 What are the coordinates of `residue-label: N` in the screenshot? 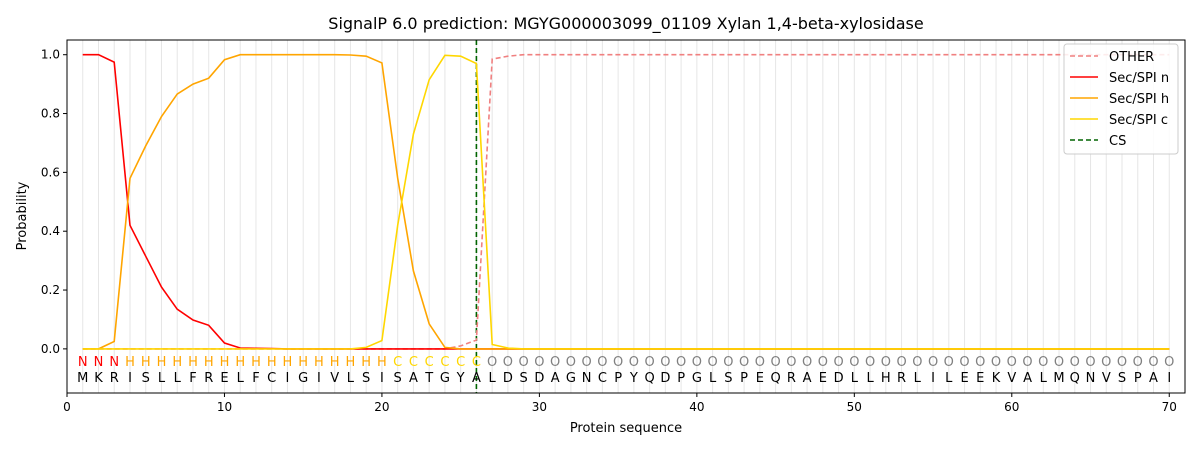 It's located at (1091, 378).